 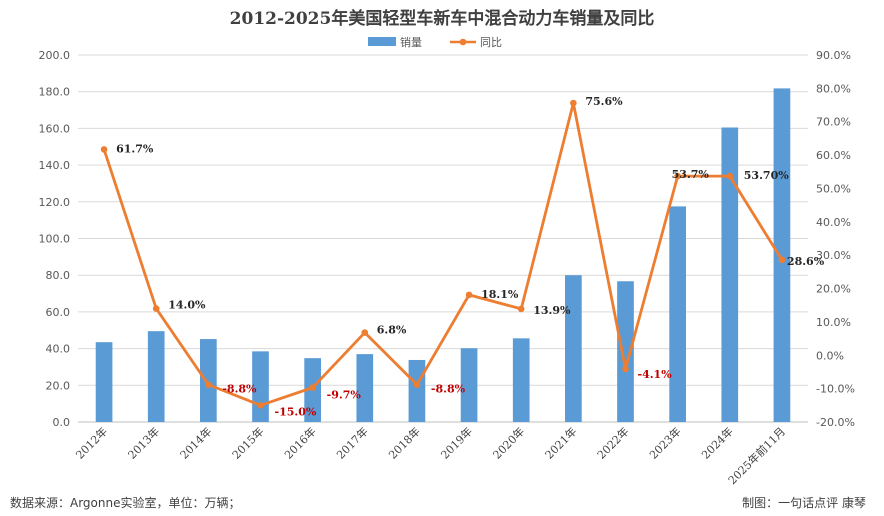 What do you see at coordinates (62, 422) in the screenshot?
I see `y-left-tick-label: 0.0` at bounding box center [62, 422].